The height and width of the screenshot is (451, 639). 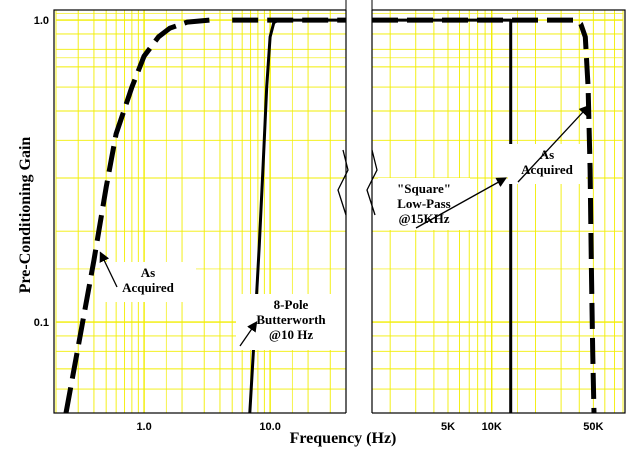 What do you see at coordinates (143, 427) in the screenshot?
I see `x-tick-label: 1.0` at bounding box center [143, 427].